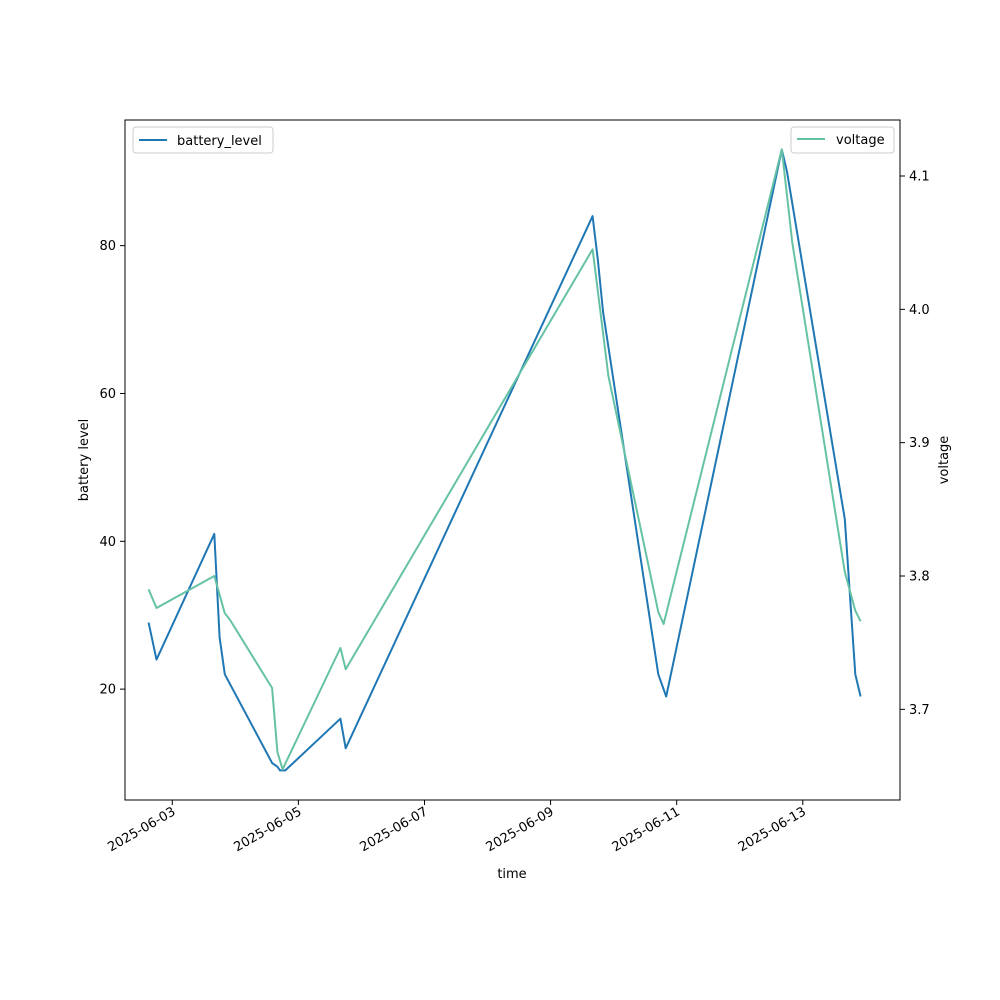 The image size is (1000, 1000). I want to click on left-y-tick-label: 80, so click(107, 246).